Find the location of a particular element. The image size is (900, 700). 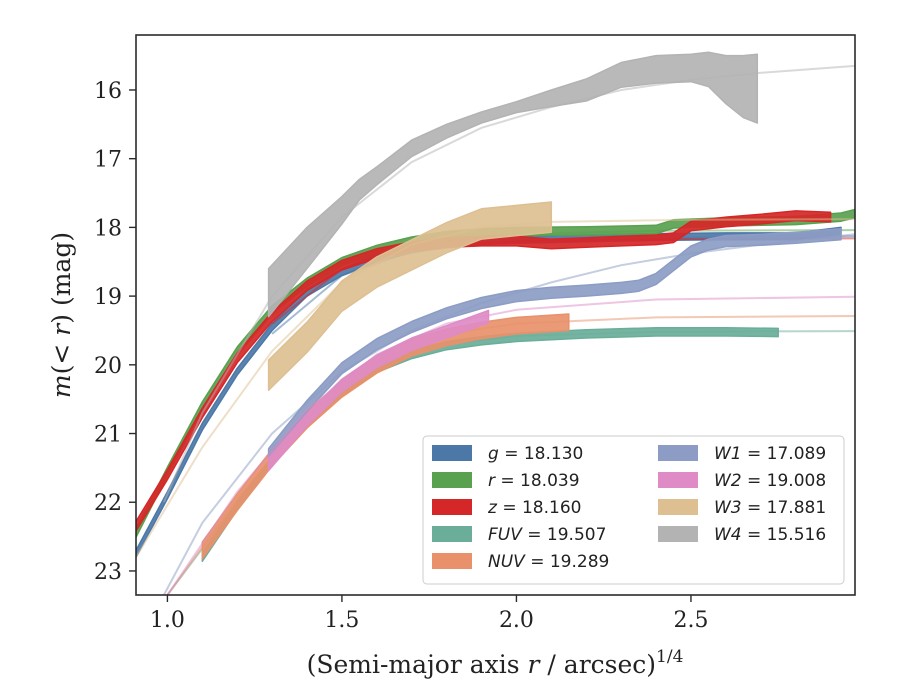

legend-item-w1: W1 = 17.089 is located at coordinates (742, 454).